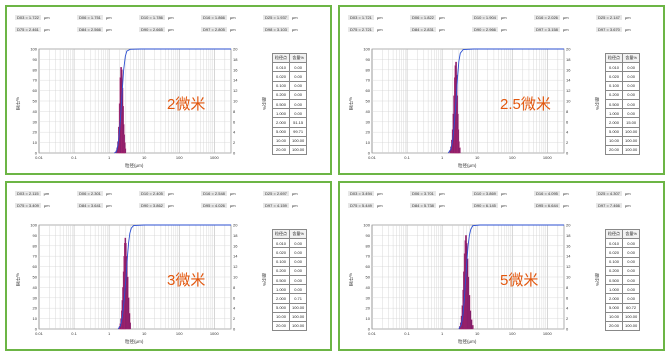 The width and height of the screenshot is (670, 356). Describe the element at coordinates (614, 131) in the screenshot. I see `table-cell: 5.000` at that location.